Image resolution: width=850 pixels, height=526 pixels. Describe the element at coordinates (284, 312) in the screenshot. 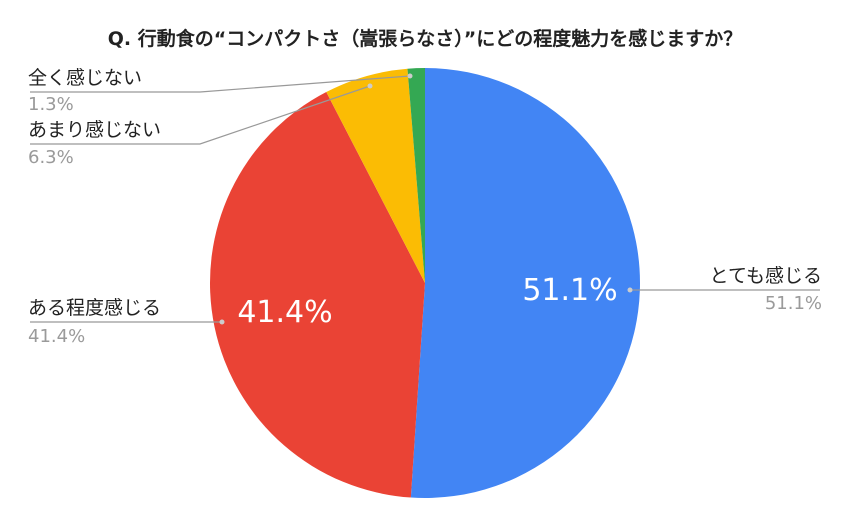

I see `inner-label-somewhat: 41.4%` at that location.